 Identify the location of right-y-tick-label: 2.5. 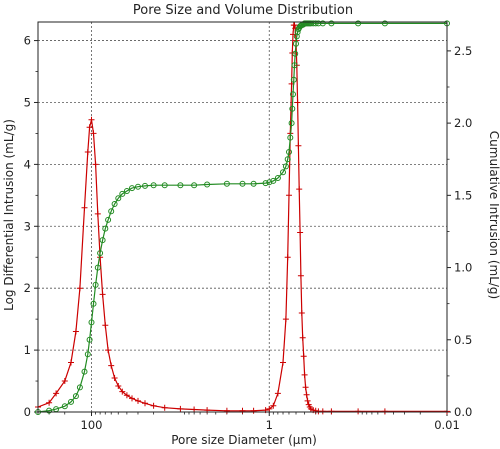
(463, 51).